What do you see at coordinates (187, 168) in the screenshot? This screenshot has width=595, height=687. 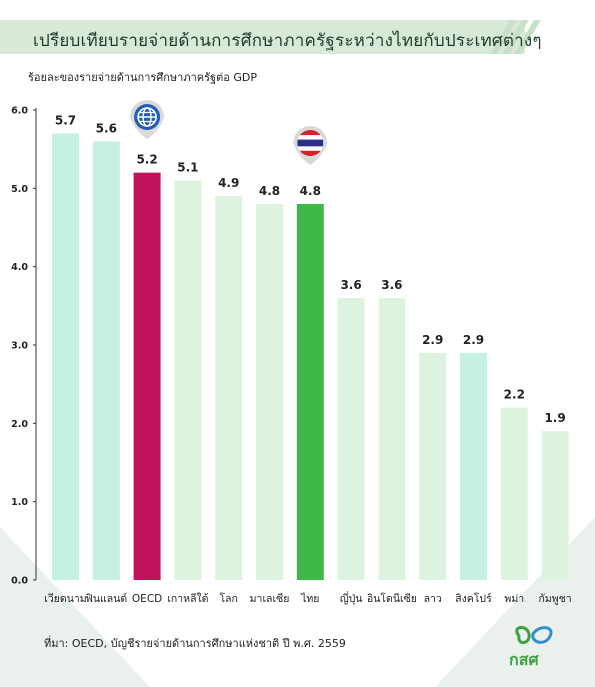 I see `data-label: 5.1` at bounding box center [187, 168].